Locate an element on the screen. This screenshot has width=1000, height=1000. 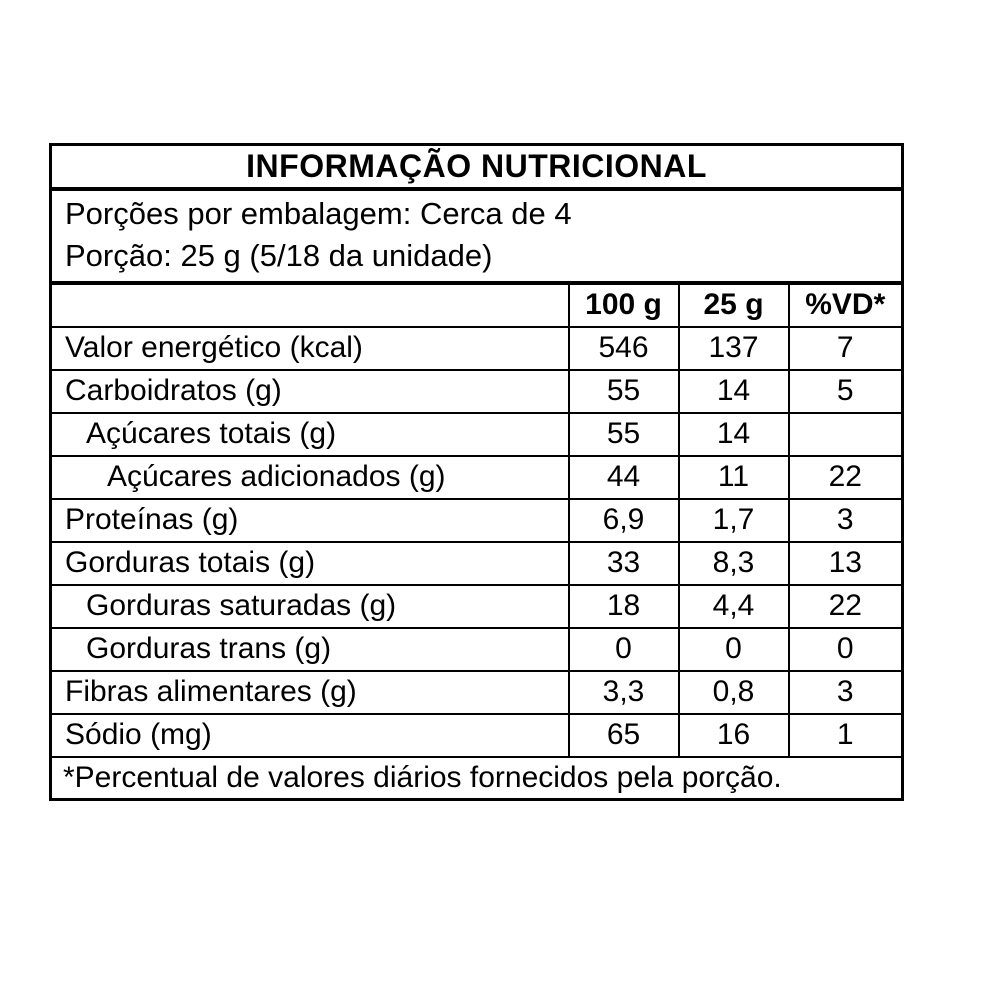
value-25g: 1,7 is located at coordinates (733, 520).